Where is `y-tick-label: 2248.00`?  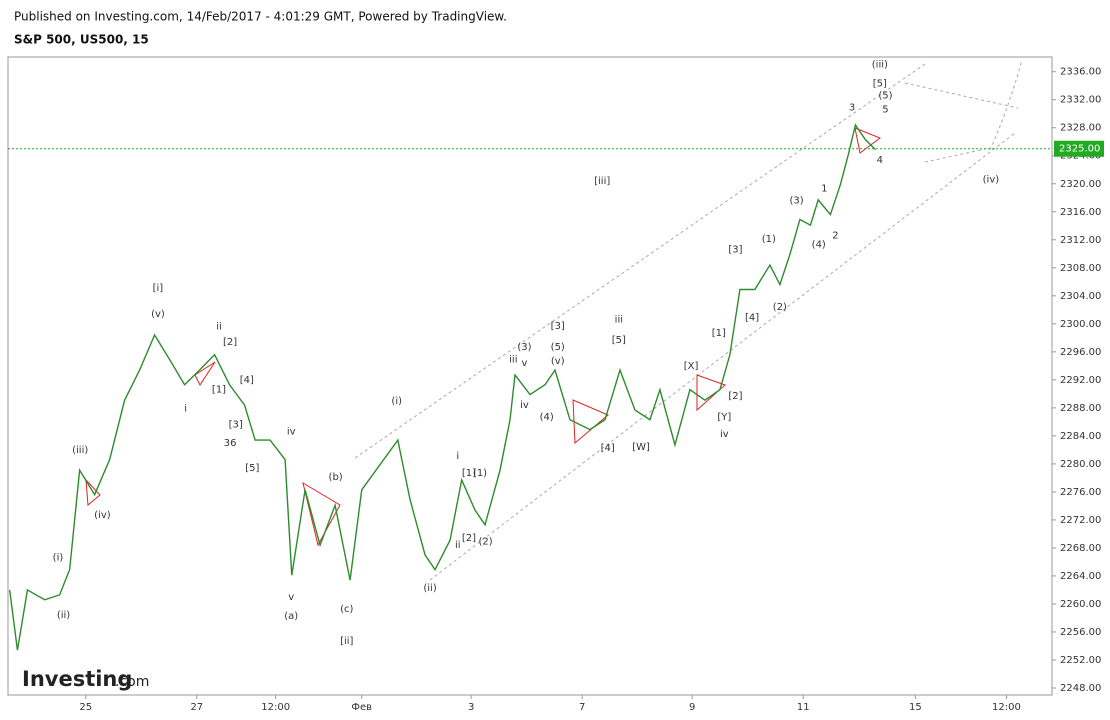 y-tick-label: 2248.00 is located at coordinates (1080, 688).